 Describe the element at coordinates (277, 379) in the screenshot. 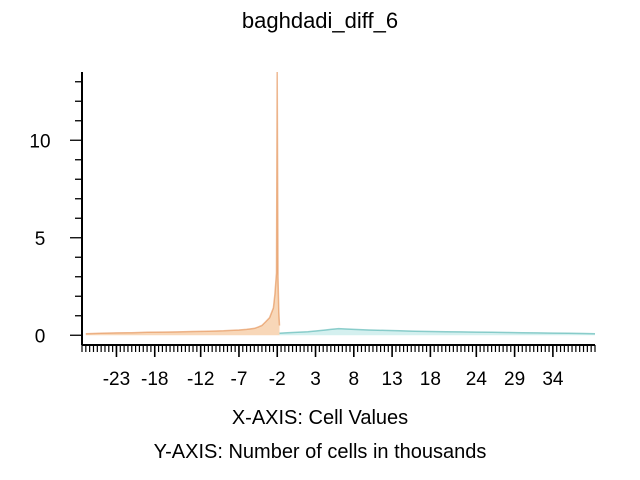

I see `x-tick-label: -2` at that location.